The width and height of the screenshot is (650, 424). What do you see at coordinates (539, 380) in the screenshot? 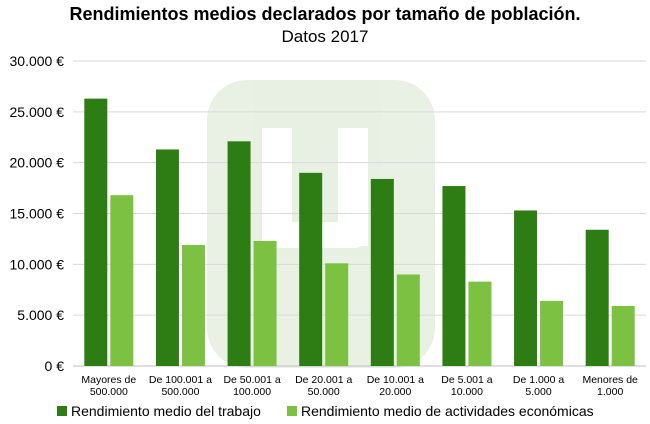
I see `x-tick-label: De 1.000 a` at bounding box center [539, 380].